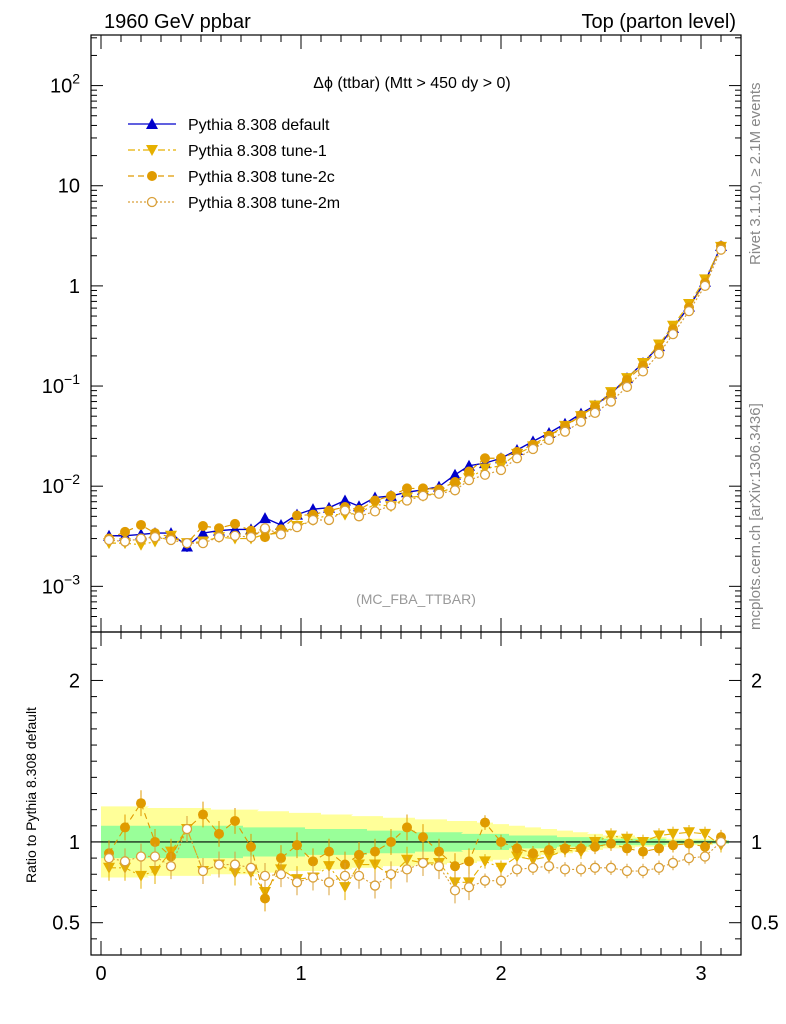 This screenshot has width=786, height=1024. What do you see at coordinates (658, 22) in the screenshot?
I see `header-right: Top (parton level)` at bounding box center [658, 22].